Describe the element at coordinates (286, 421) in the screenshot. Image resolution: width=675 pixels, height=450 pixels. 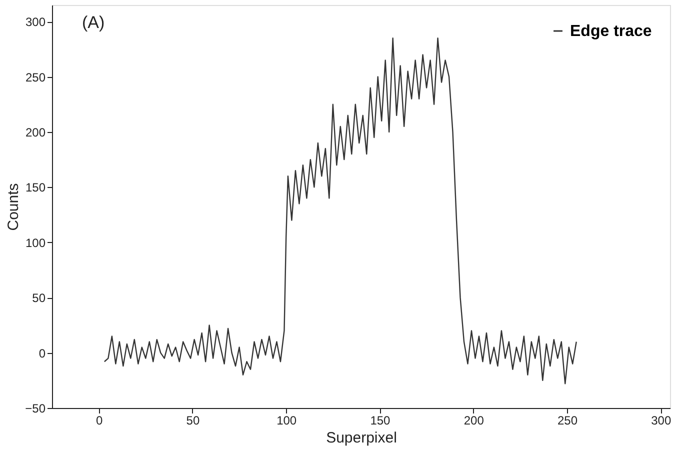
I see `x-tick-label: 100` at that location.